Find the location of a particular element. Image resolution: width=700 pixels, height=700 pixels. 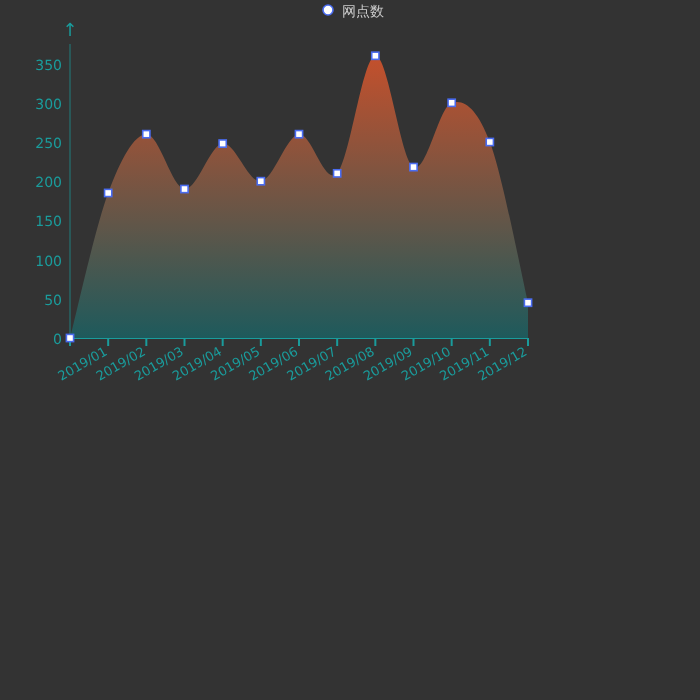

y-axis-title: ↑ is located at coordinates (70, 32).